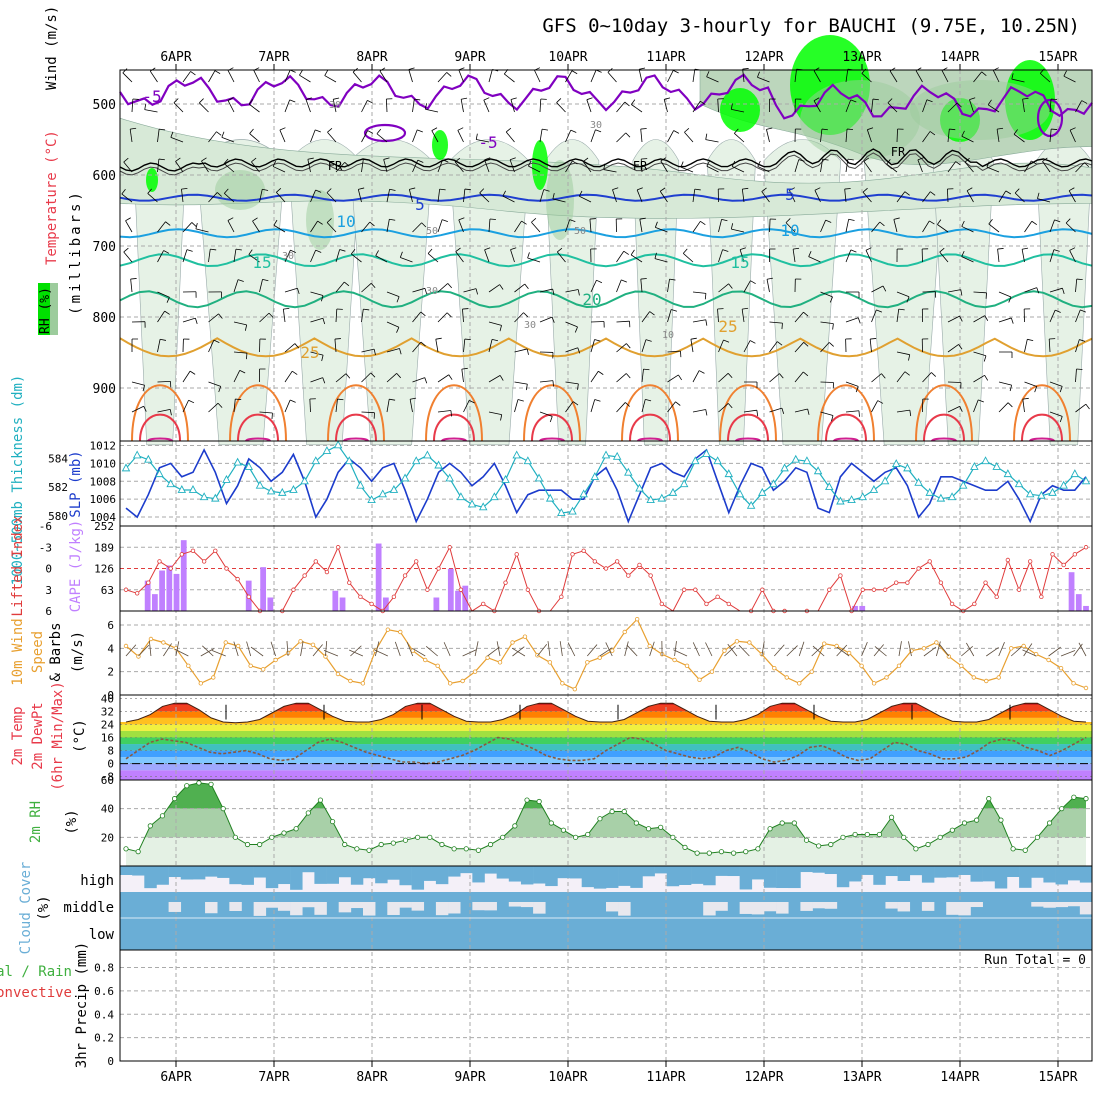  What do you see at coordinates (110, 672) in the screenshot?
I see `wind-tick: 2` at bounding box center [110, 672].